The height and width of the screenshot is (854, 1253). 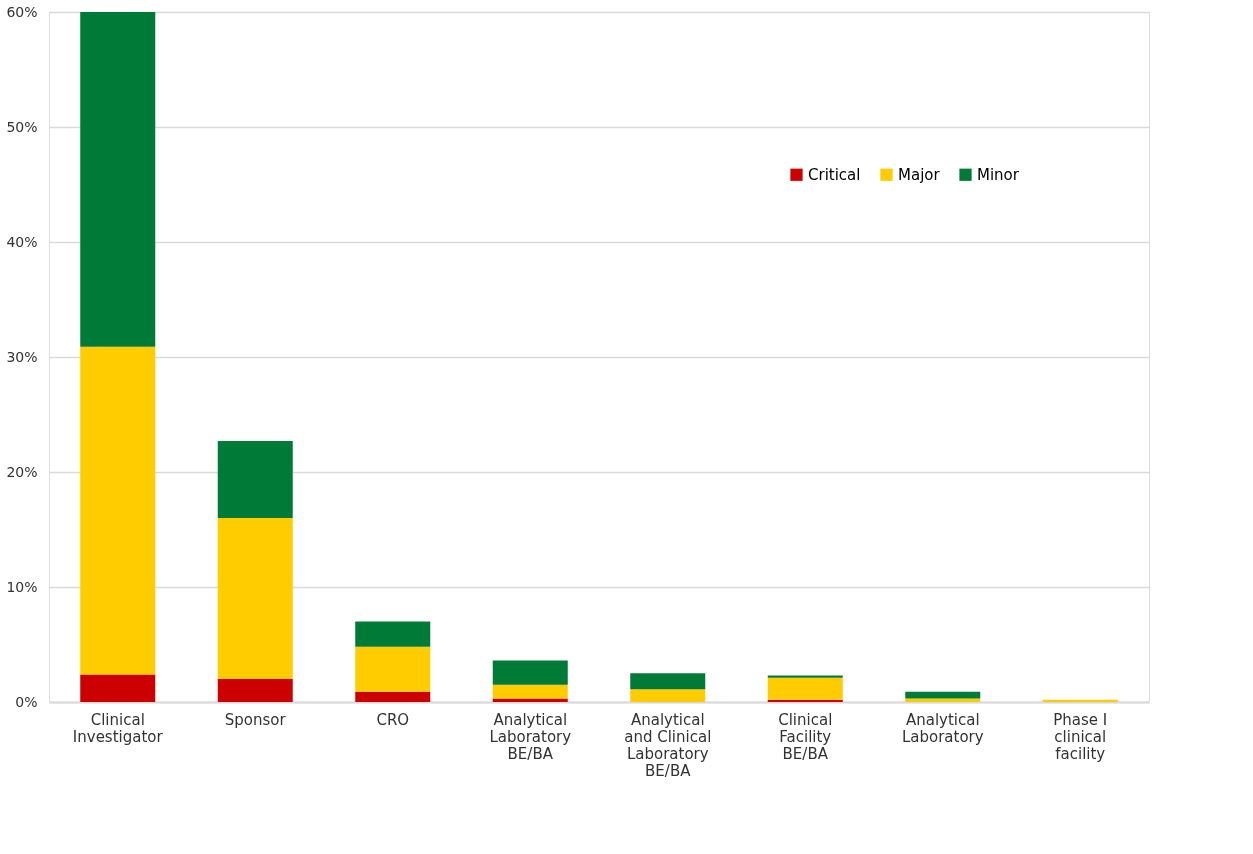 What do you see at coordinates (834, 174) in the screenshot?
I see `legend-label: Critical` at bounding box center [834, 174].